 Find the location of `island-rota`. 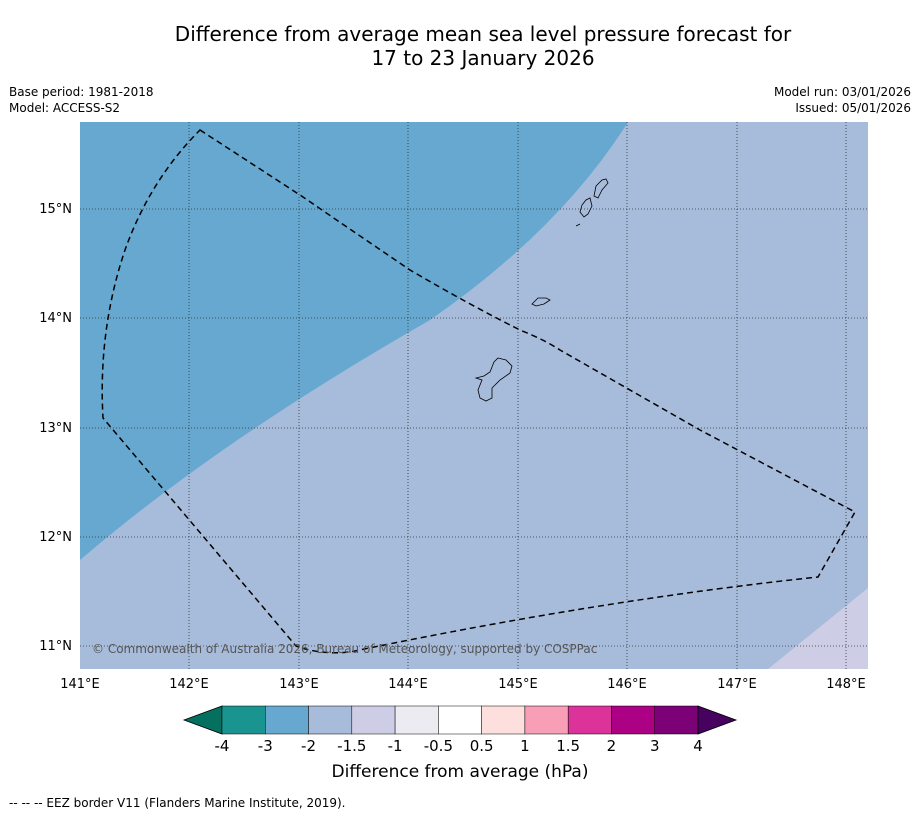

island-rota is located at coordinates (541, 302).